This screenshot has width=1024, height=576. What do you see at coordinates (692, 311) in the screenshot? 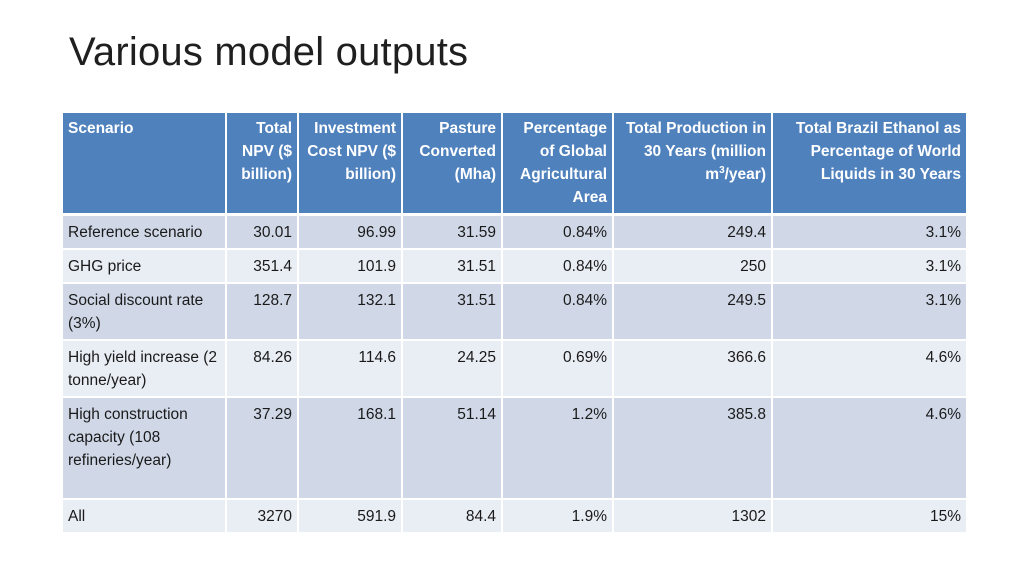
I see `table-cell: 249.5` at bounding box center [692, 311].